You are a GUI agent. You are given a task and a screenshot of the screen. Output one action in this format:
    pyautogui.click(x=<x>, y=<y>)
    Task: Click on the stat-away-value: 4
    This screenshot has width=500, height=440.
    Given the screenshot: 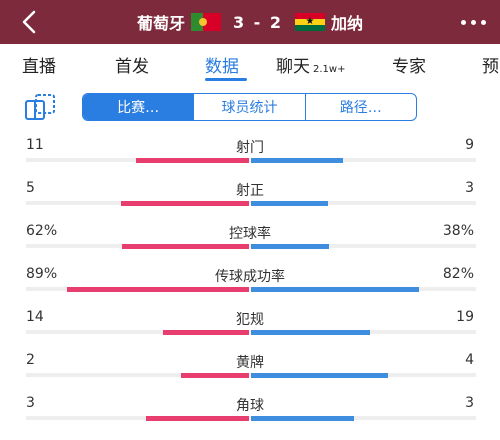 What is the action you would take?
    pyautogui.click(x=469, y=360)
    